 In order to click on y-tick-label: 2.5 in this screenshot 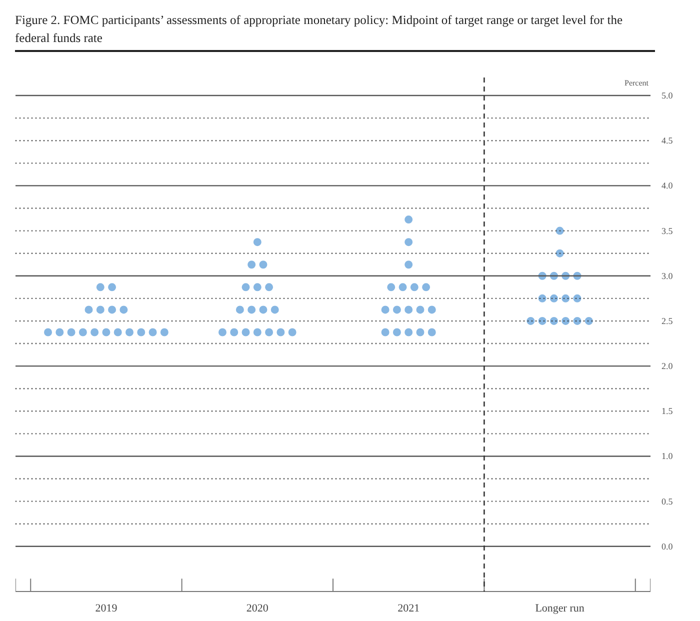, I will do `click(668, 321)`.